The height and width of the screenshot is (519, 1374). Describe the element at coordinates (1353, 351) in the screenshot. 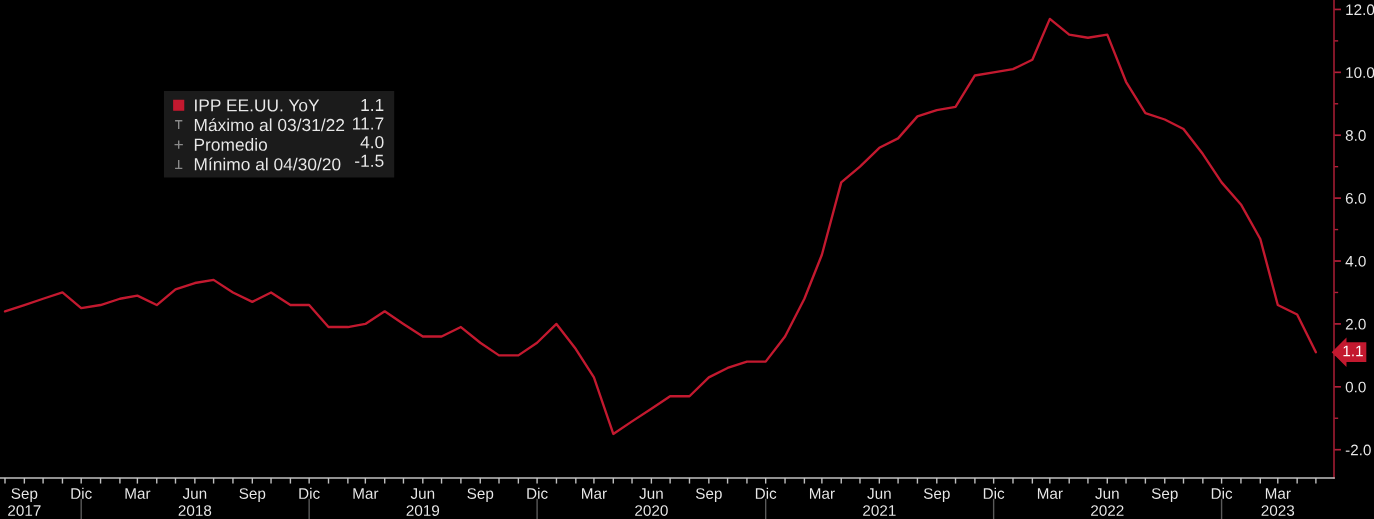

I see `data-label: 1.1` at that location.